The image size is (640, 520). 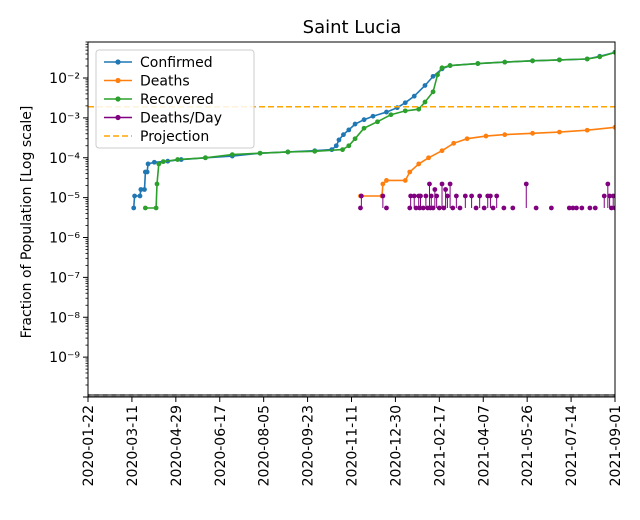 I want to click on x-tick-label: 2021-09-01, so click(x=616, y=445).